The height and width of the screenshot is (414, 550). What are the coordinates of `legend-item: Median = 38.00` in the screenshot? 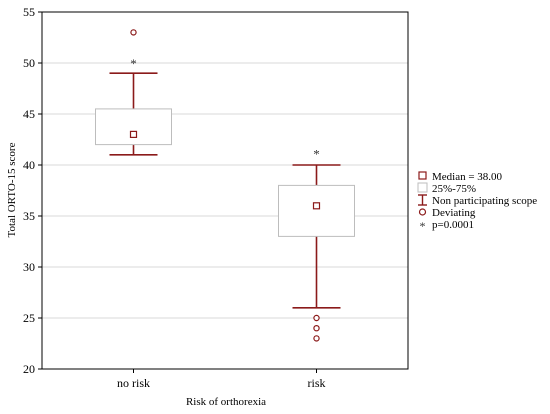 It's located at (460, 177).